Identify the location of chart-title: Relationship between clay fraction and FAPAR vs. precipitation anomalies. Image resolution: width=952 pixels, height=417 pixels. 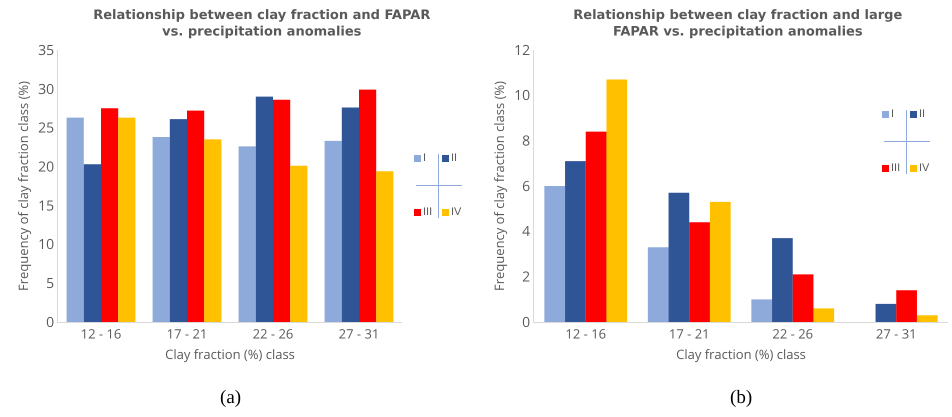
(261, 24).